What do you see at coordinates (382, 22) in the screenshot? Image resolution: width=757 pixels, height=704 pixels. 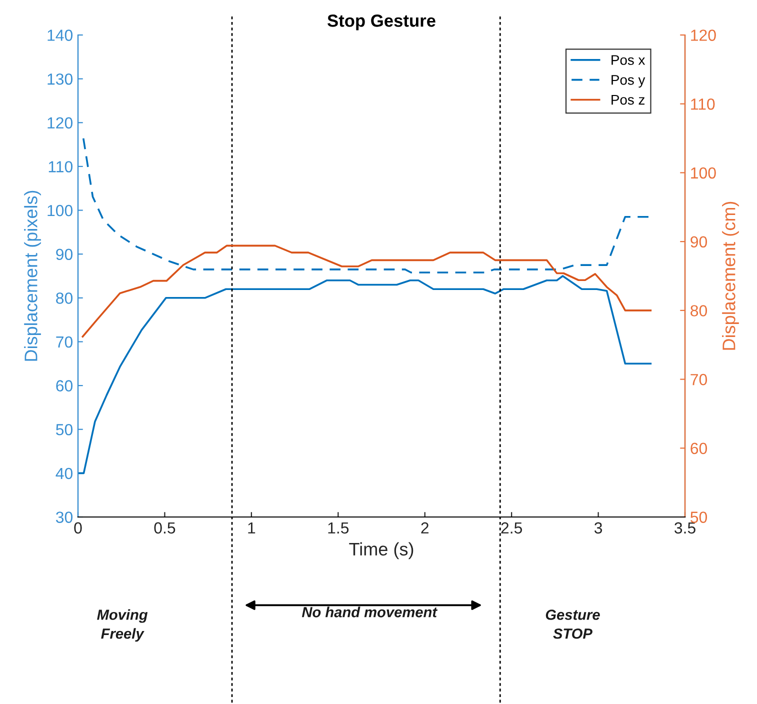 I see `chart-title: Stop Gesture` at bounding box center [382, 22].